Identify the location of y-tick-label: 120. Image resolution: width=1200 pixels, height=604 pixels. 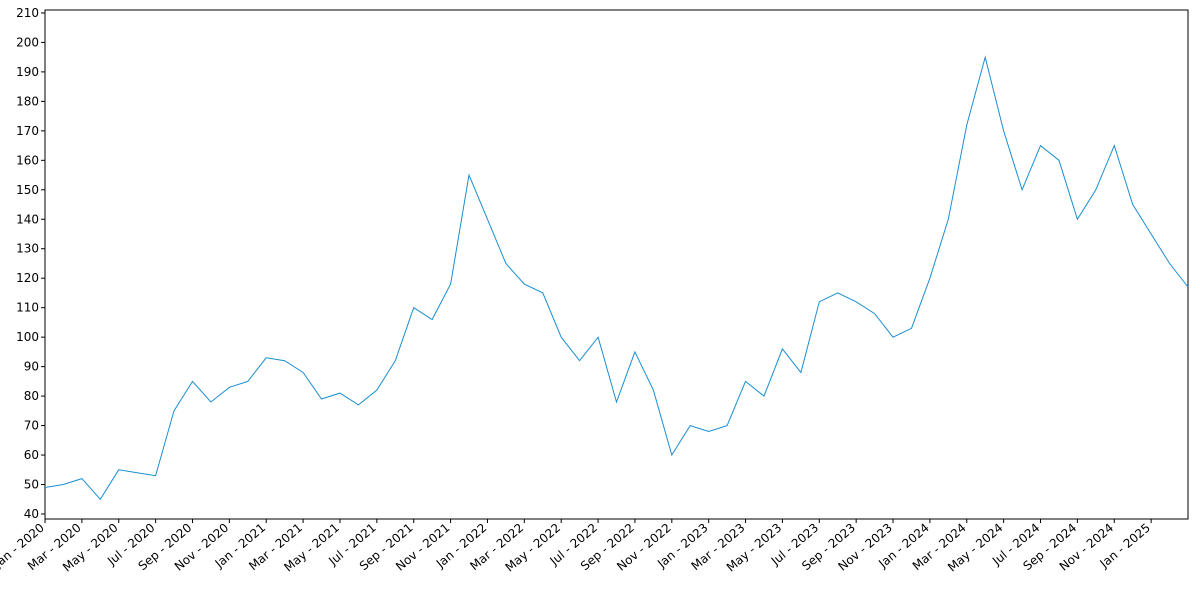
(27, 278).